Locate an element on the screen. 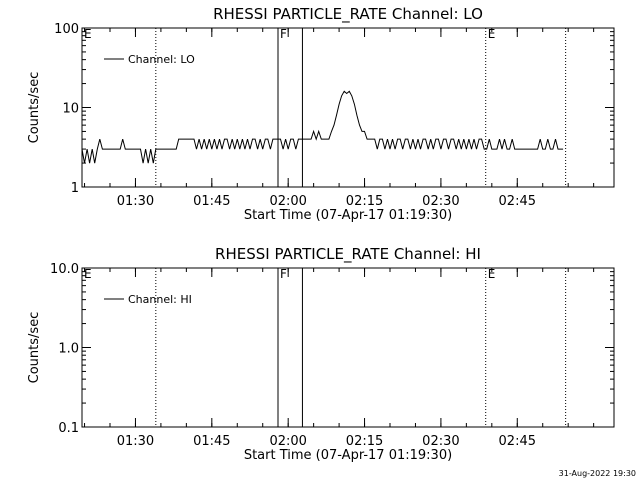 Image resolution: width=640 pixels, height=480 pixels. legend-label: Channel: LO is located at coordinates (161, 59).